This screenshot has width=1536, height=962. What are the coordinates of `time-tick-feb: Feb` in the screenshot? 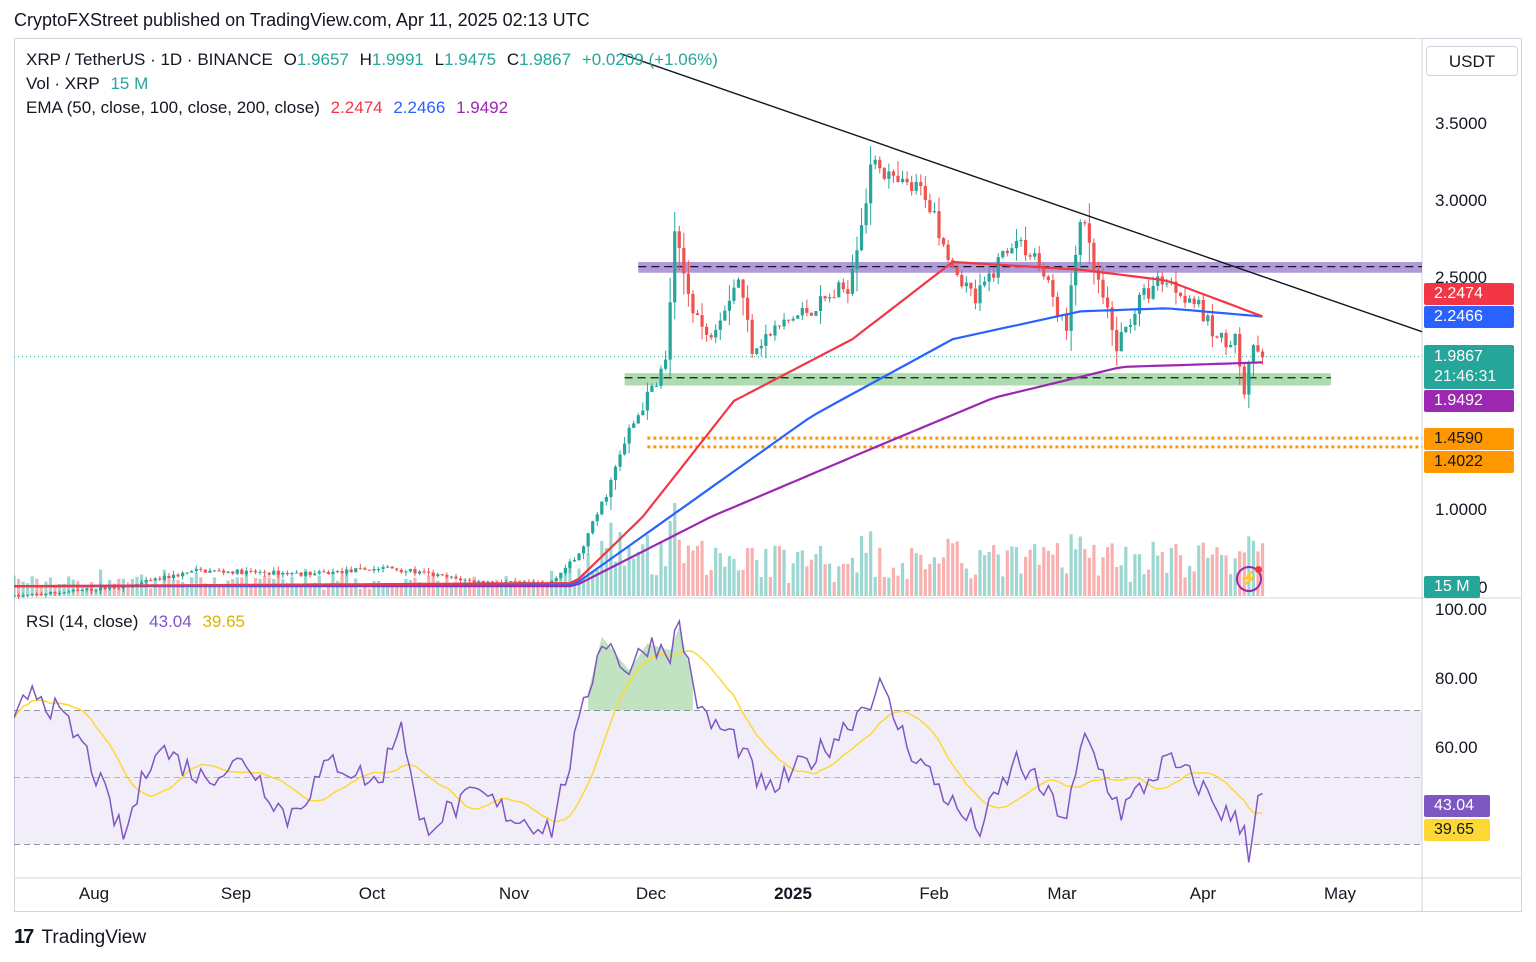 It's located at (934, 893).